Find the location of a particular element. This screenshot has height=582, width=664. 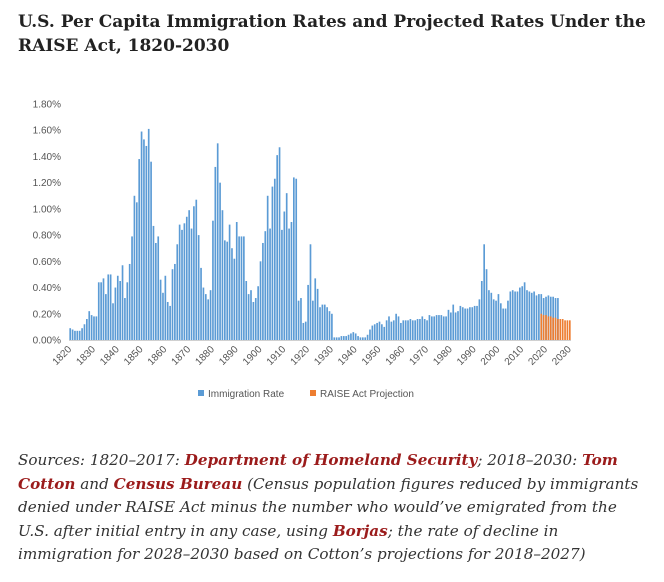

x-tick-label: 1990 is located at coordinates (467, 356).